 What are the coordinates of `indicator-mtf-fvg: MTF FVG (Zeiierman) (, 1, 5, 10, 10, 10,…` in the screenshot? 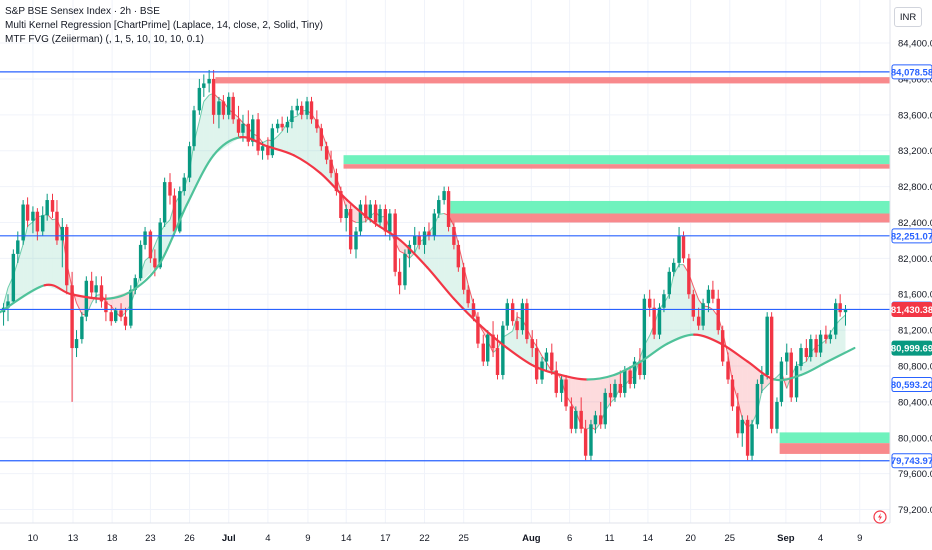 It's located at (104, 39).